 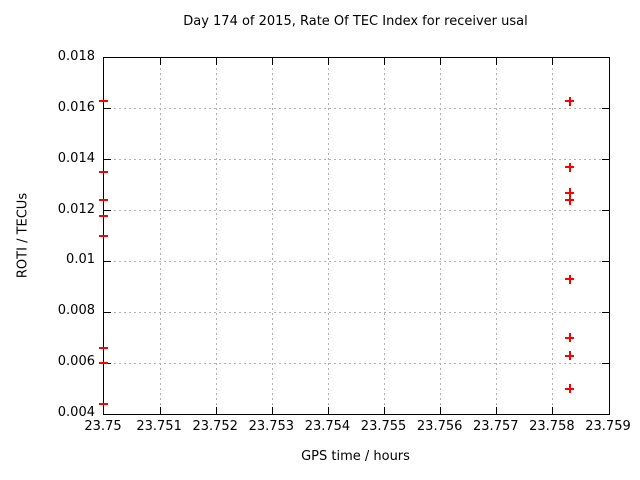 What do you see at coordinates (103, 426) in the screenshot?
I see `x-tick-label: 23.75` at bounding box center [103, 426].